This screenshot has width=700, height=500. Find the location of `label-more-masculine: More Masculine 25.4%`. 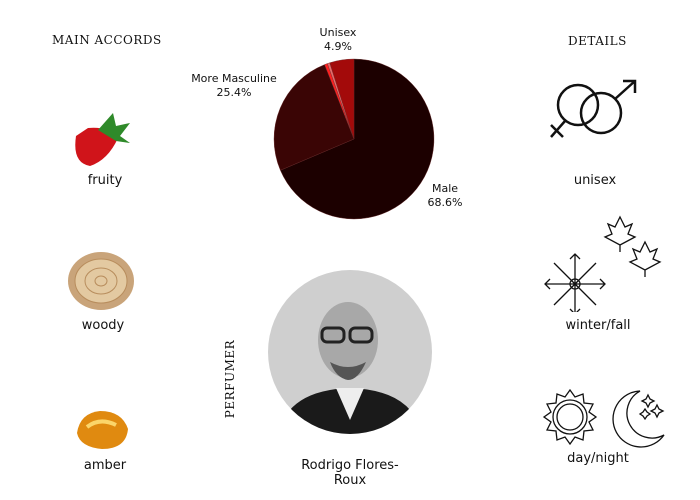

label-more-masculine: More Masculine 25.4% is located at coordinates (234, 86).